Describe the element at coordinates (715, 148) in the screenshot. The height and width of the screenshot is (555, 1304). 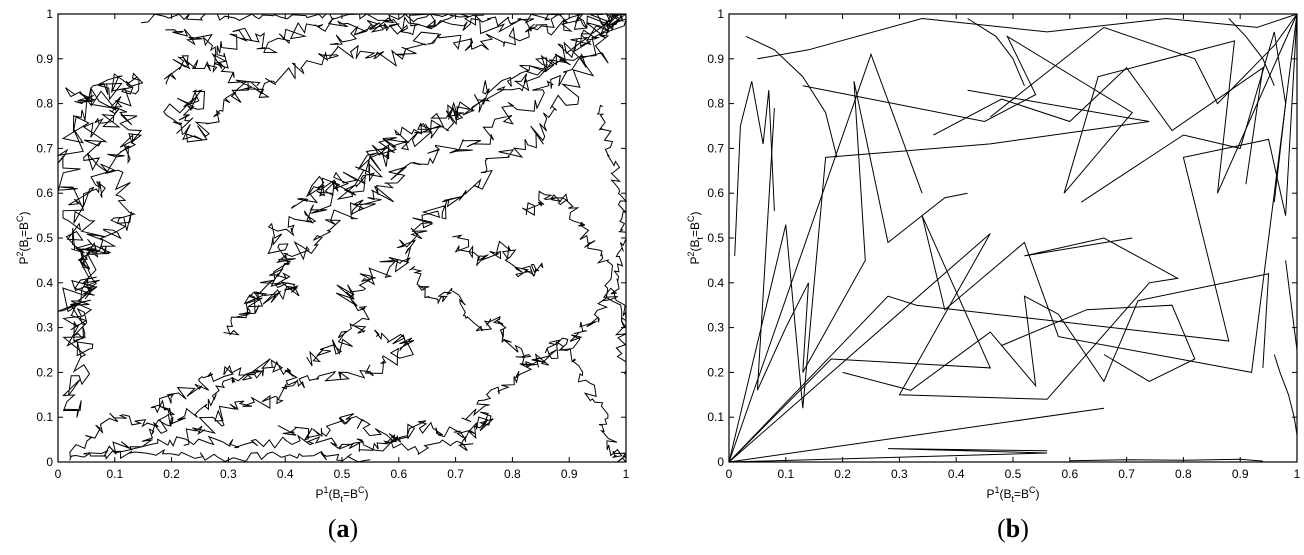
I see `y-tick-label: 0.7` at that location.